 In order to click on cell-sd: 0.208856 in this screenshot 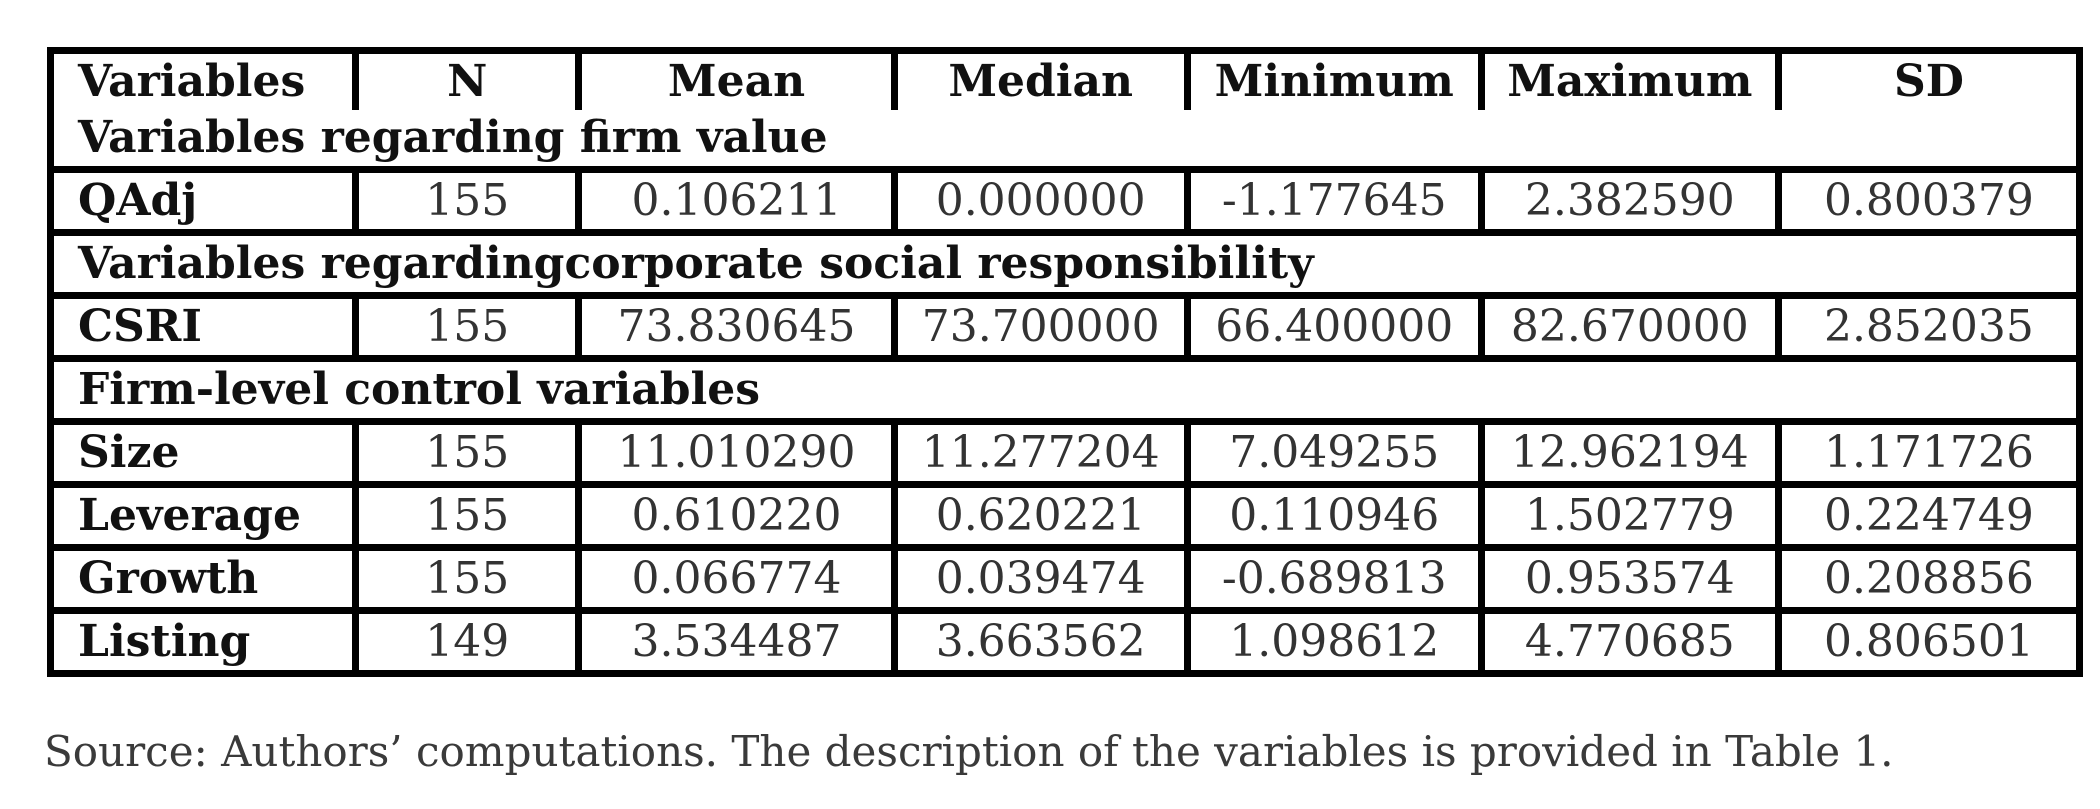, I will do `click(1928, 582)`.